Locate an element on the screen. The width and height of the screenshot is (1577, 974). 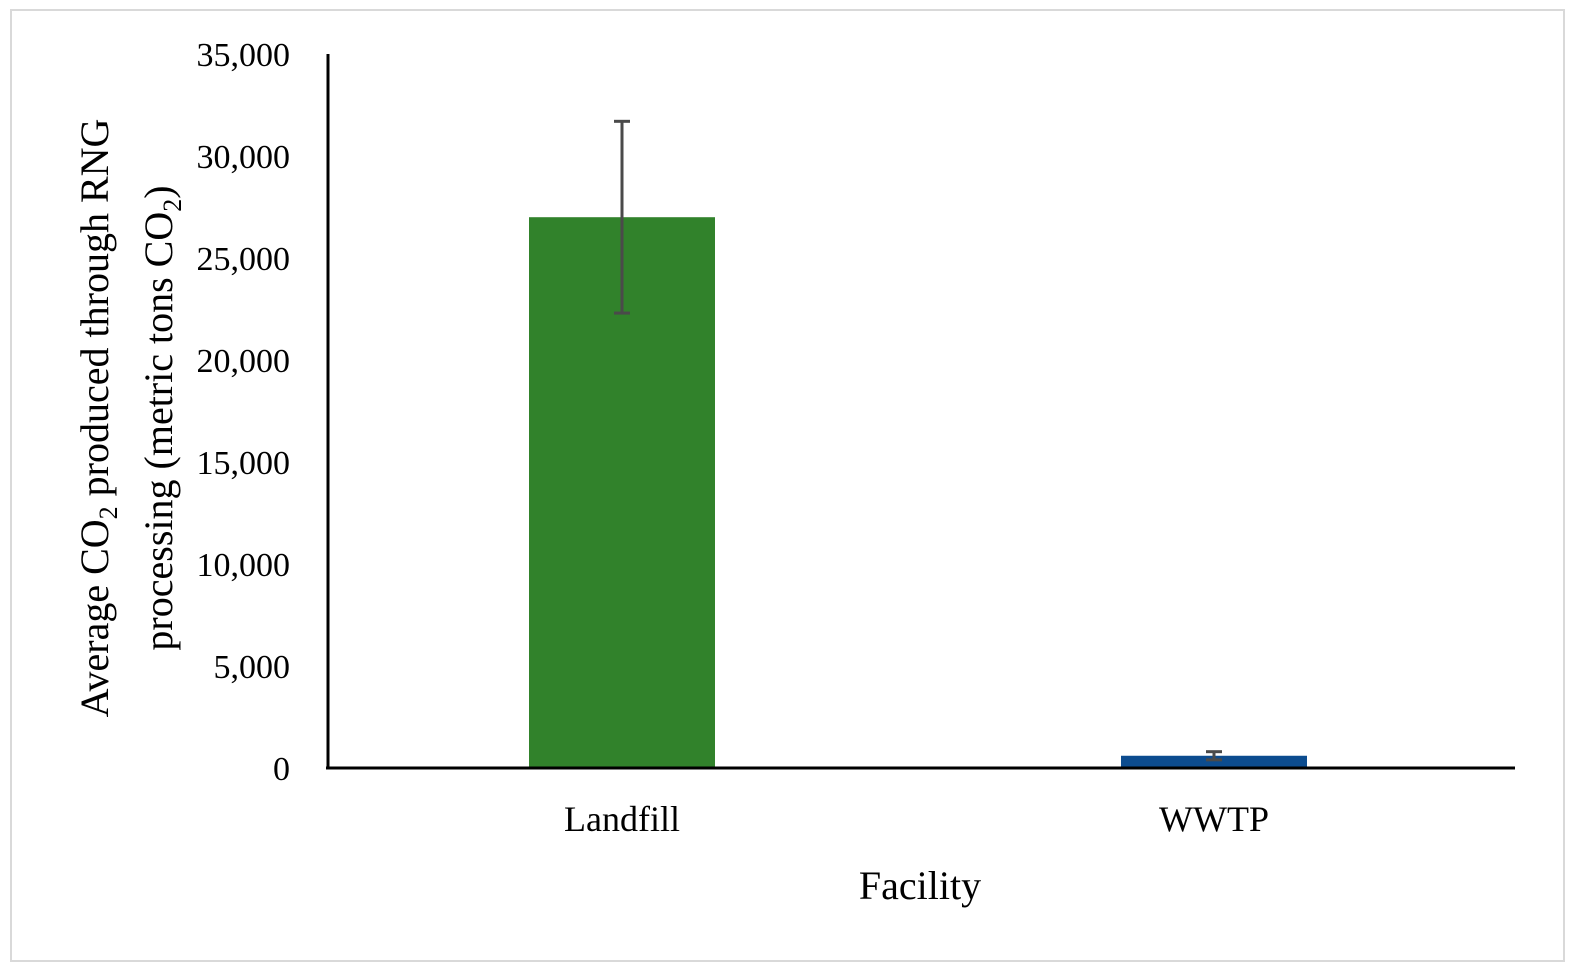
x-axis-title: Facility is located at coordinates (920, 885).